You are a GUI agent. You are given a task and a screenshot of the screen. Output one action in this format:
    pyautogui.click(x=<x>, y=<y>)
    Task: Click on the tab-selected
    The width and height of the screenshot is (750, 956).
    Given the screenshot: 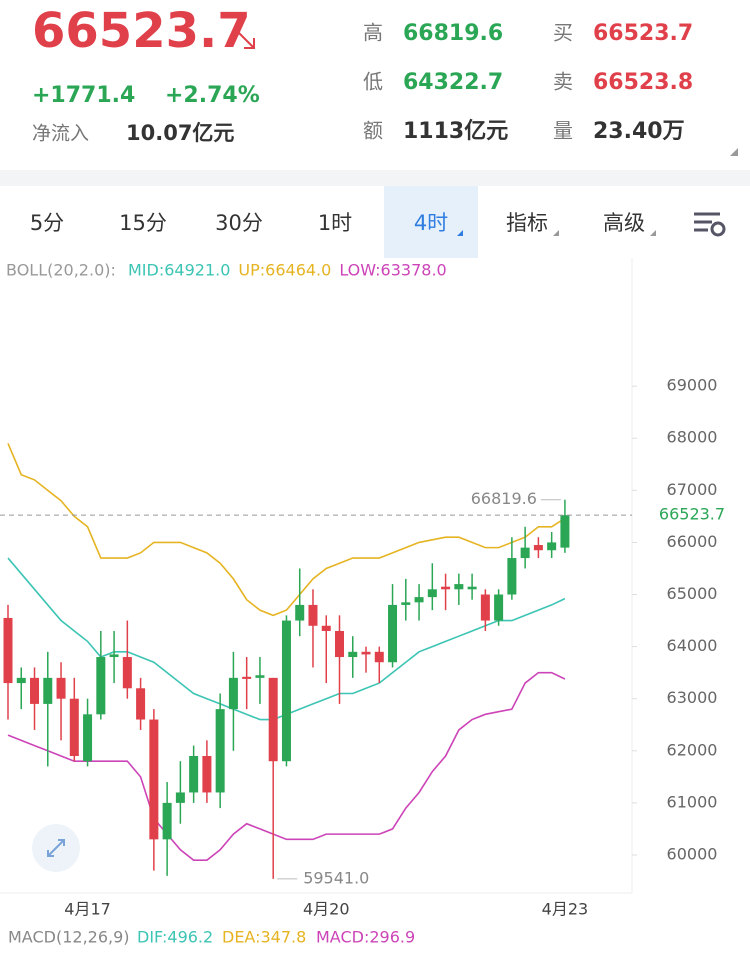 What is the action you would take?
    pyautogui.click(x=431, y=222)
    